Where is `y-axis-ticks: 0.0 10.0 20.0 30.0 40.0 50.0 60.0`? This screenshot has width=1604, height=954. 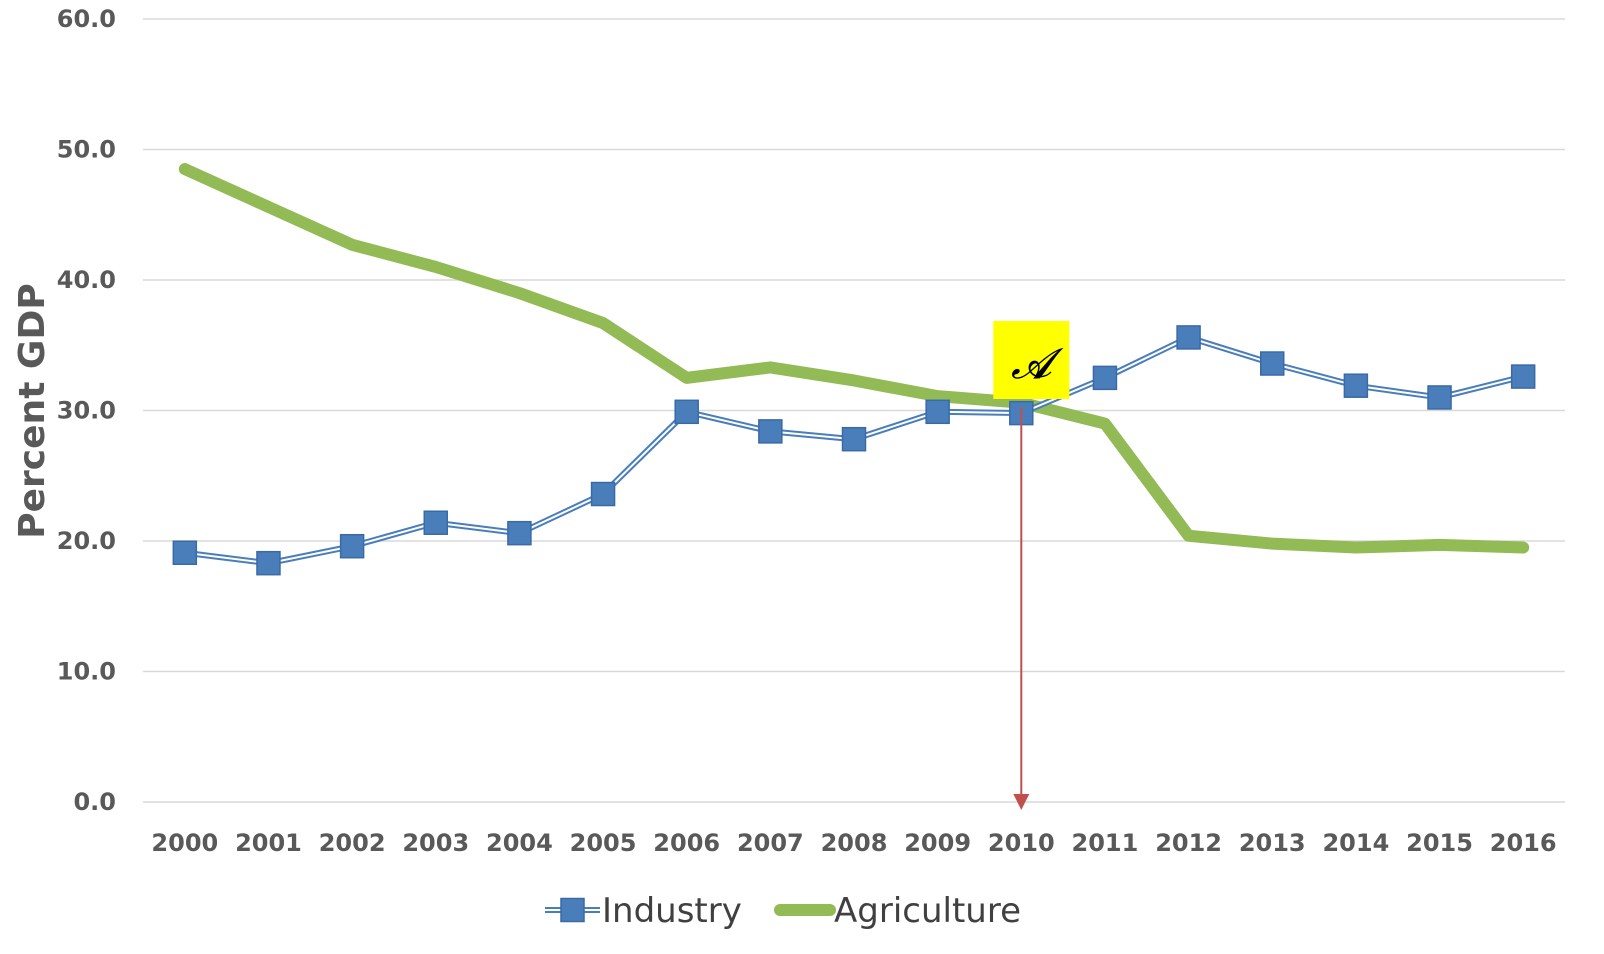 y-axis-ticks: 0.0 10.0 20.0 30.0 40.0 50.0 60.0 is located at coordinates (86, 410).